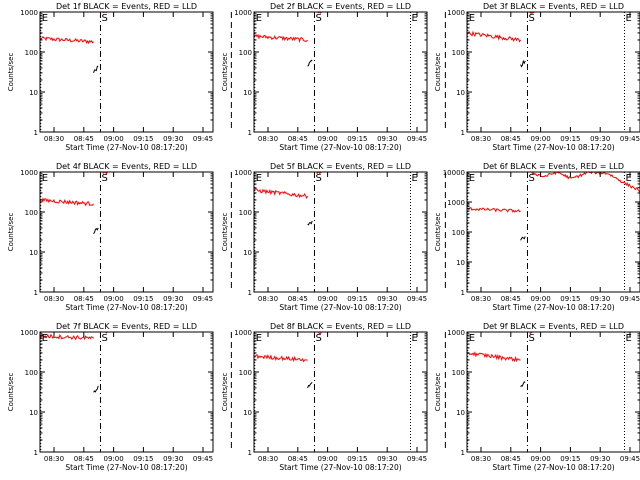 The height and width of the screenshot is (480, 640). I want to click on plot-title: Det 6f BLACK = Events, RED = LLD, so click(553, 166).